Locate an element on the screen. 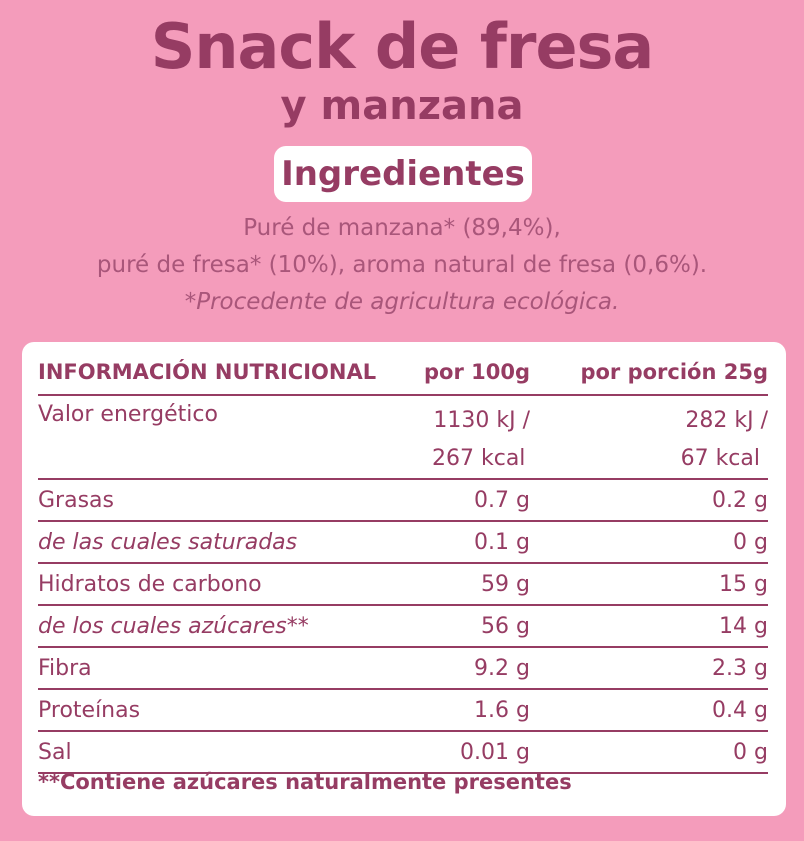 Image resolution: width=804 pixels, height=841 pixels. row-label: de los cuales azúcares** is located at coordinates (208, 626).